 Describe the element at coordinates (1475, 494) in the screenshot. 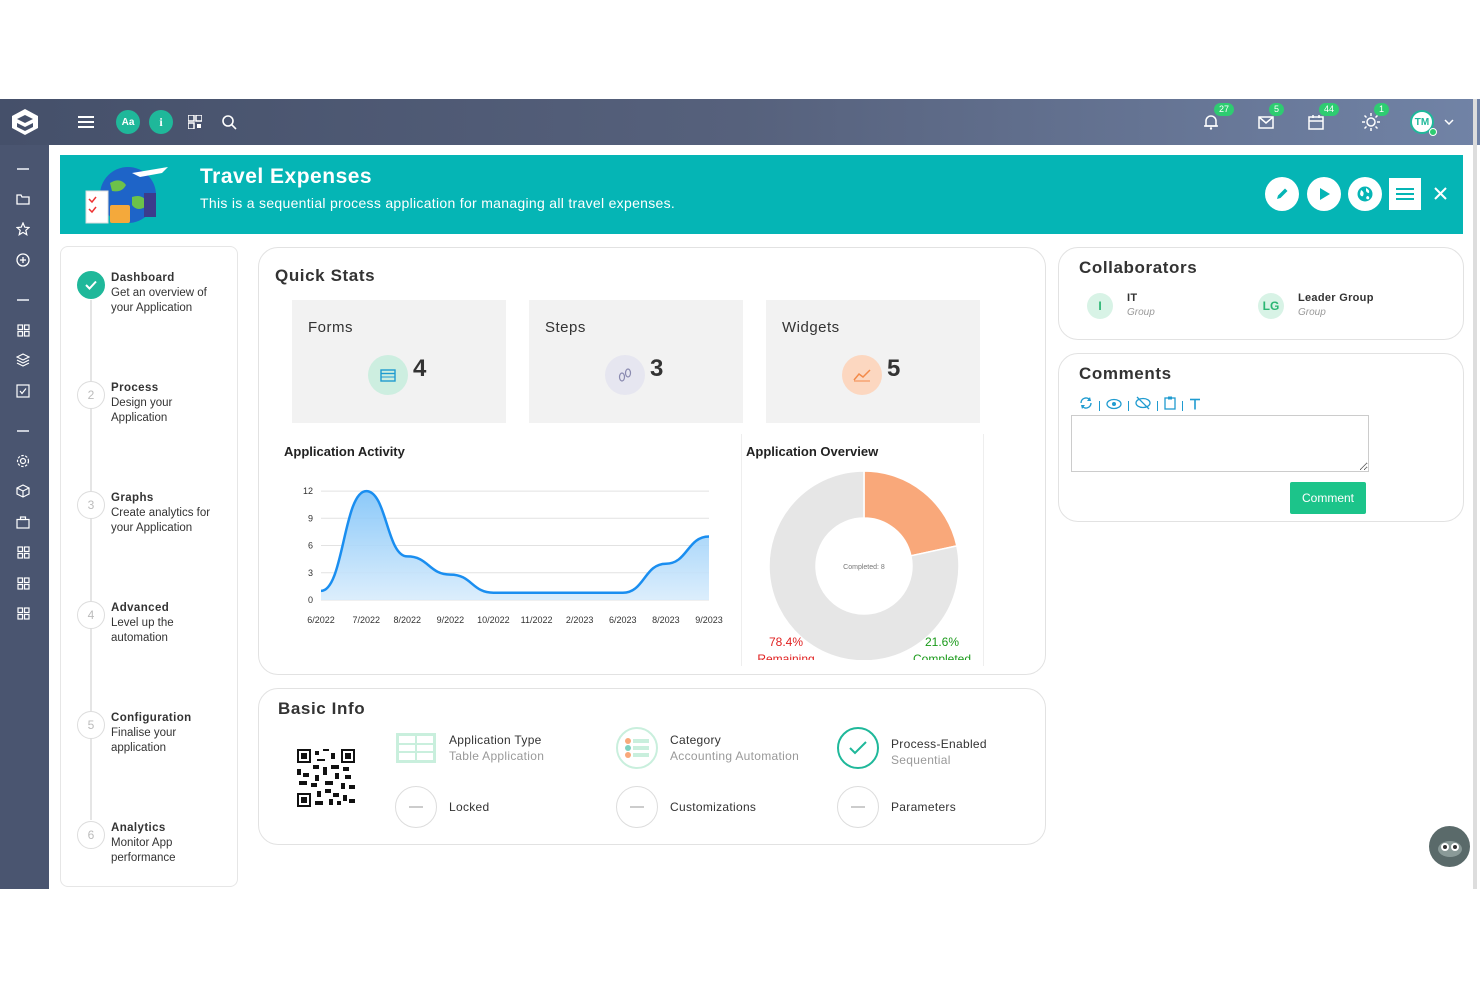

I see `scrollbar` at that location.